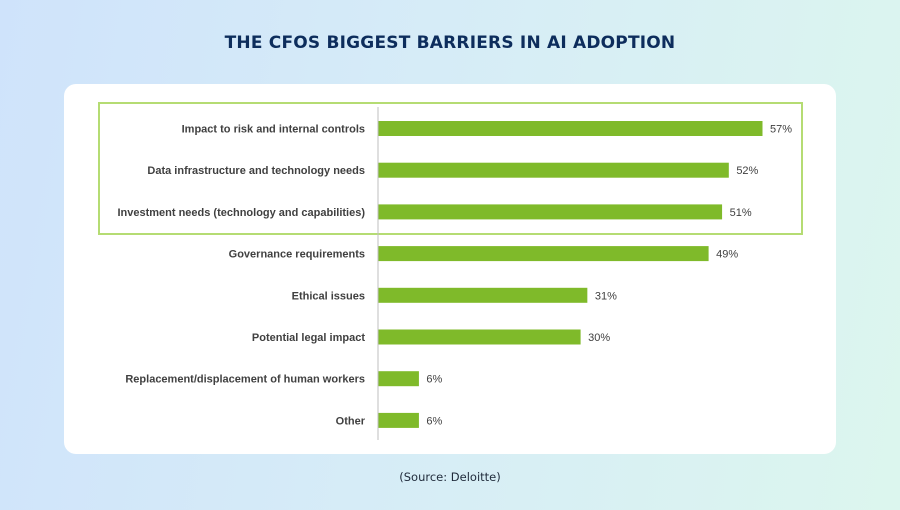 This screenshot has height=510, width=900. Describe the element at coordinates (308, 338) in the screenshot. I see `category-label: Potential legal impact` at that location.